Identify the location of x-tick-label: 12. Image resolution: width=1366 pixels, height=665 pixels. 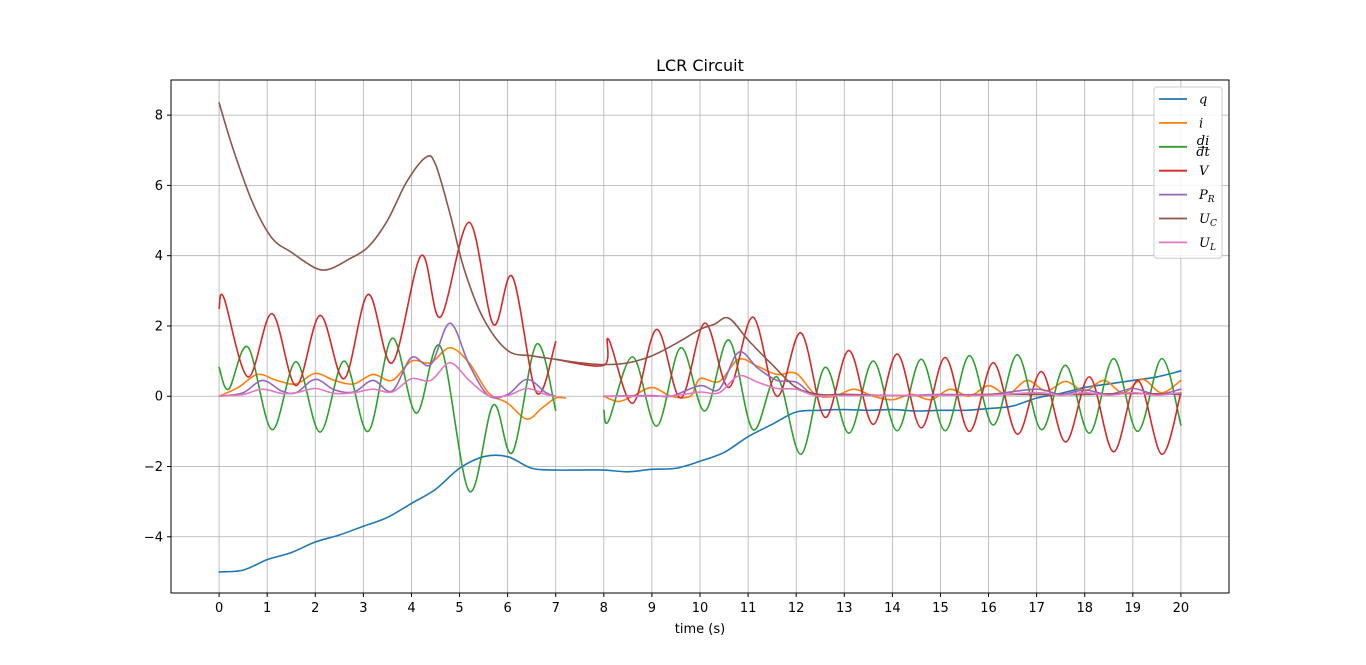
(796, 608).